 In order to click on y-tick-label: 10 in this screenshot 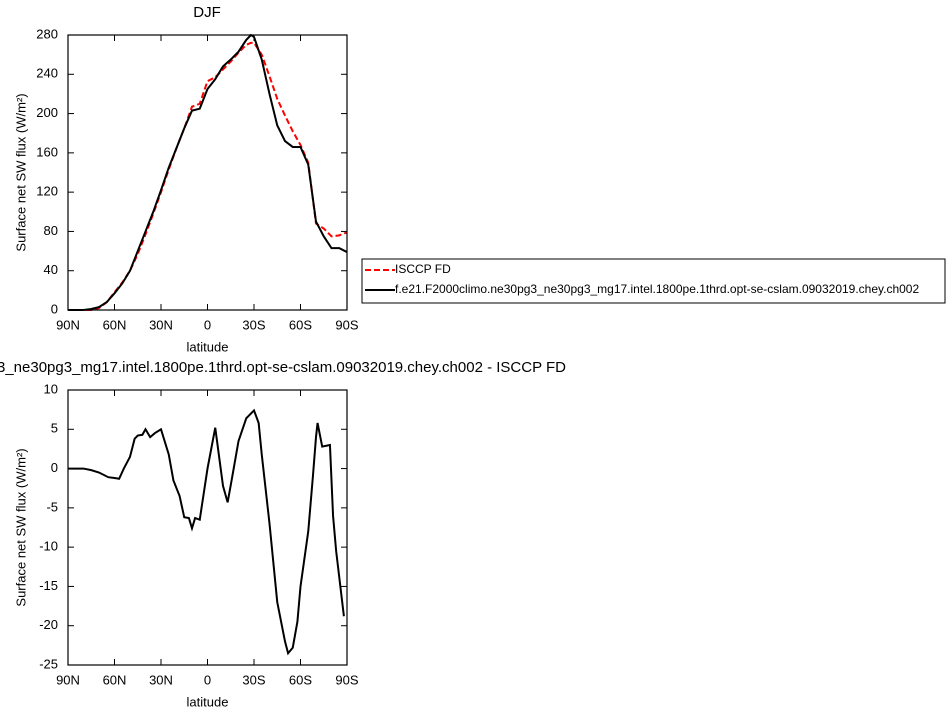, I will do `click(51, 388)`.